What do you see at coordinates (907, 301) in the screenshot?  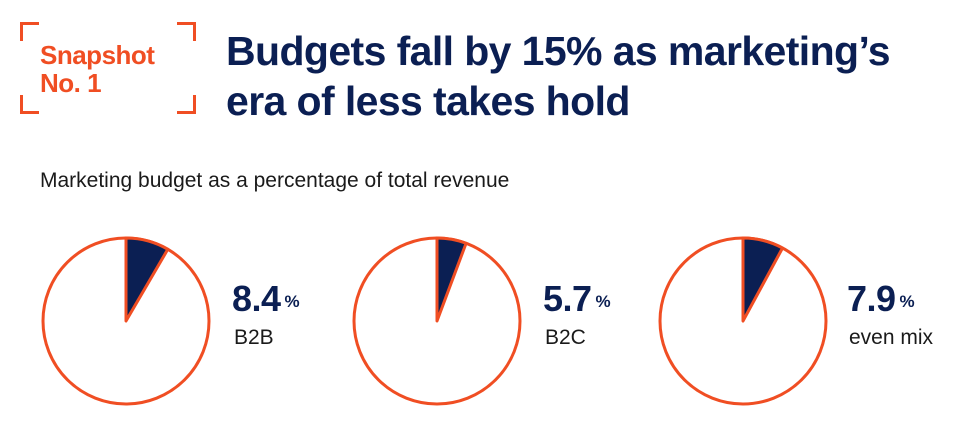 I see `value-unit-even-mix: %` at bounding box center [907, 301].